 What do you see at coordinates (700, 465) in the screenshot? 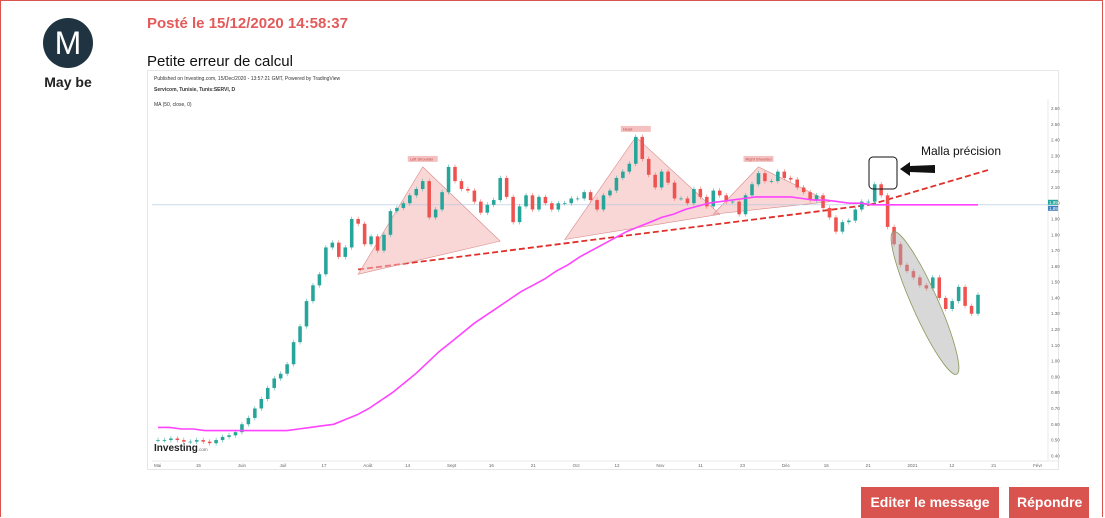
I see `x-tick-label: 11` at bounding box center [700, 465].